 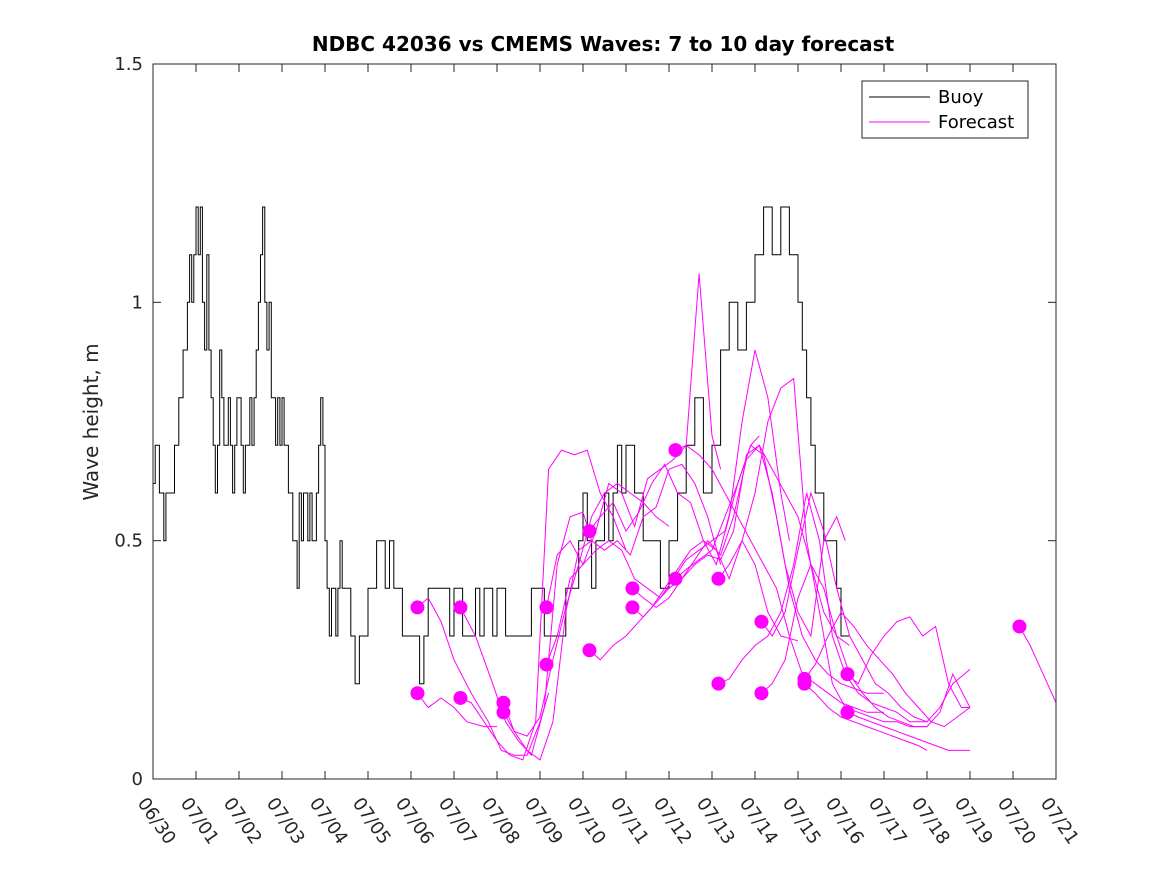 I want to click on legend-box, so click(x=945, y=109).